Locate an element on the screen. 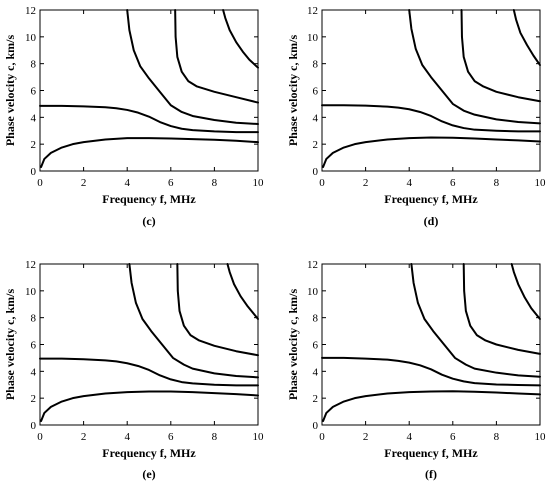 The height and width of the screenshot is (488, 550). panel-label: (f) is located at coordinates (431, 474).